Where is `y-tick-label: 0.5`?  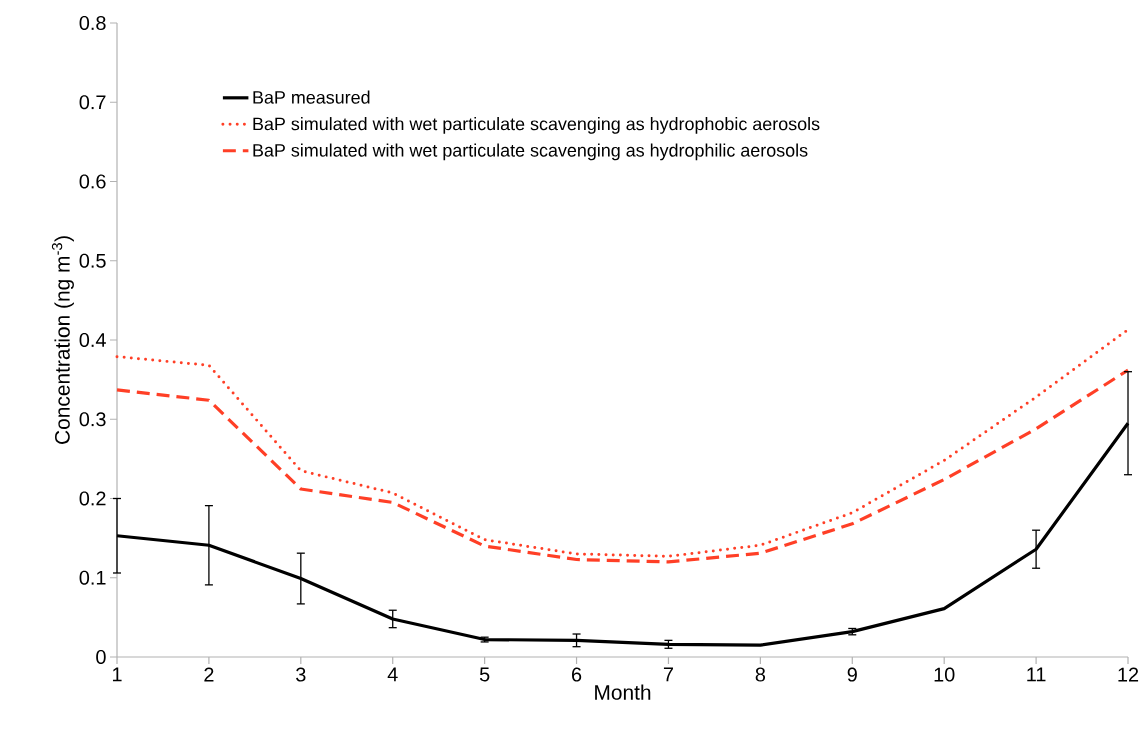
y-tick-label: 0.5 is located at coordinates (92, 260).